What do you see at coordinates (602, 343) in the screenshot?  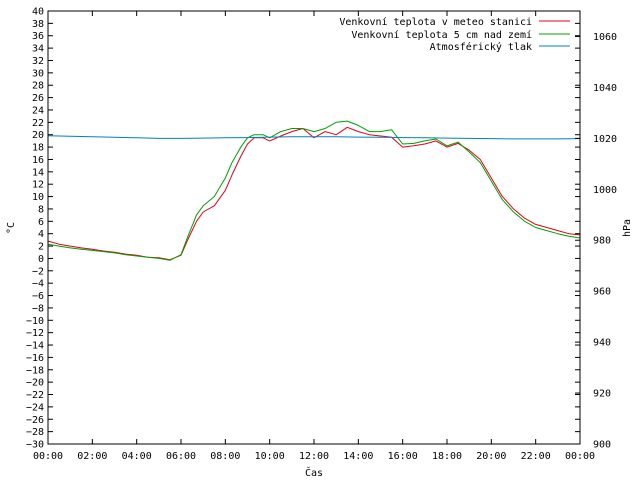 I see `y-right-tick-label: 940` at bounding box center [602, 343].